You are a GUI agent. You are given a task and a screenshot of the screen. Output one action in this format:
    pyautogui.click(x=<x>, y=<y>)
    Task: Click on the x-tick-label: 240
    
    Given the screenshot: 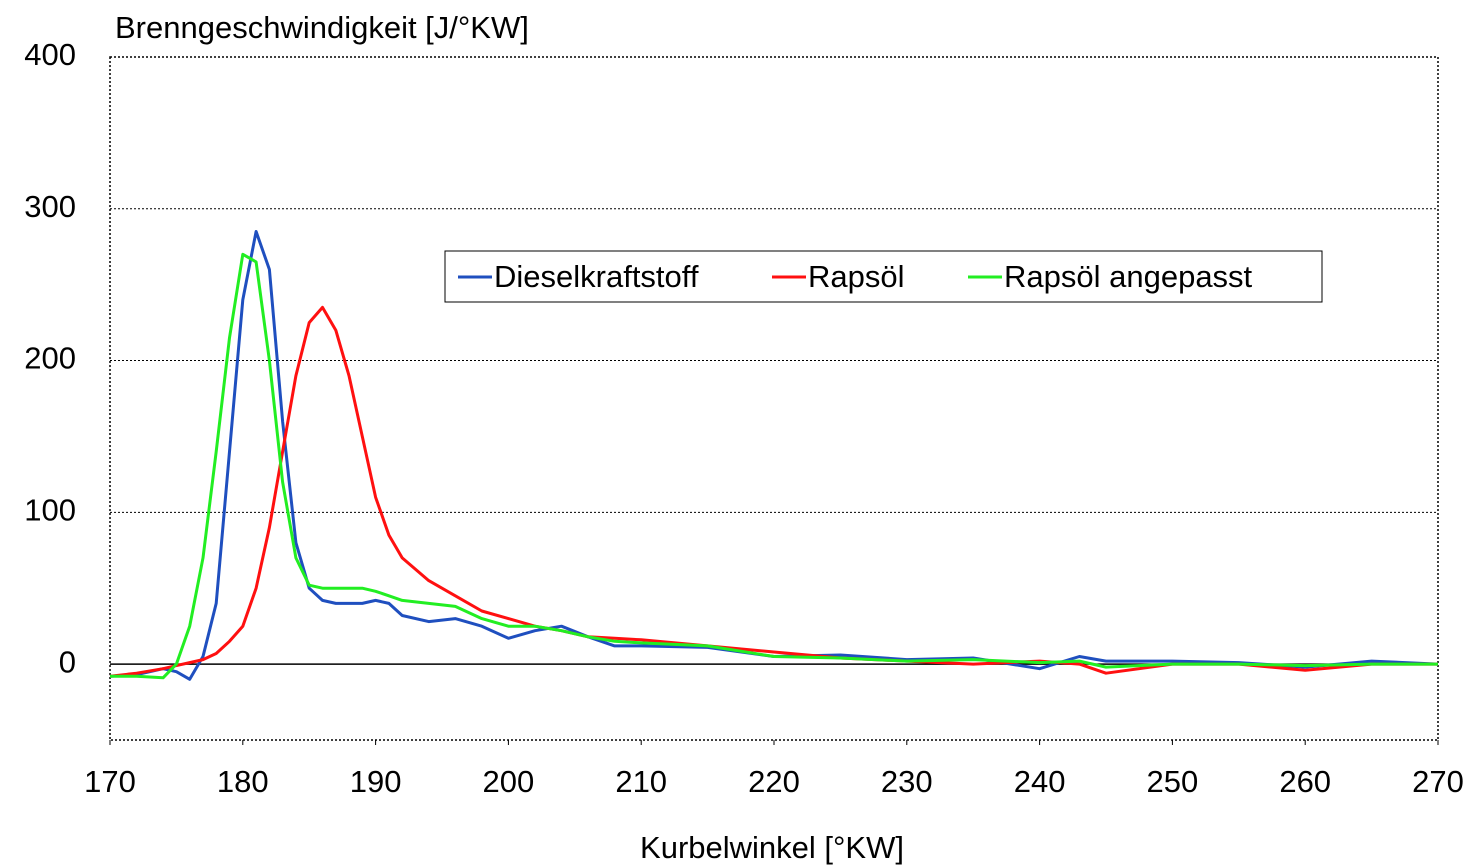 What is the action you would take?
    pyautogui.click(x=1040, y=781)
    